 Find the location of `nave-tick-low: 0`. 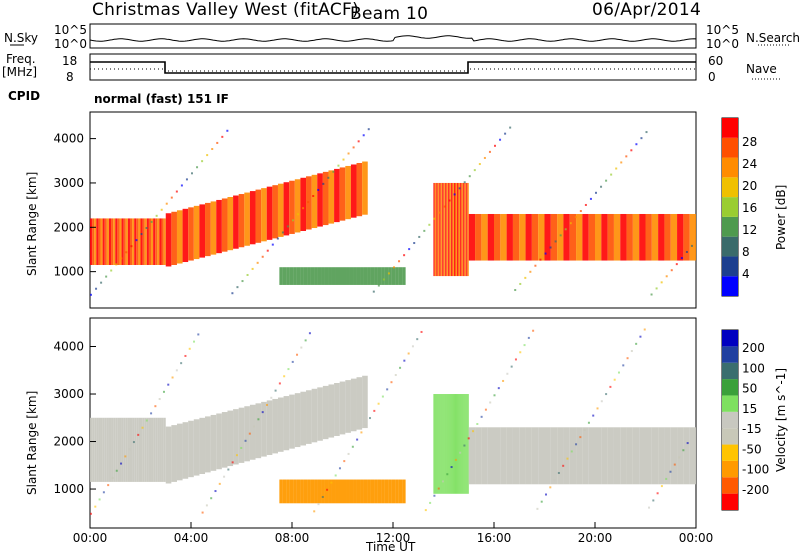

nave-tick-low: 0 is located at coordinates (712, 77).